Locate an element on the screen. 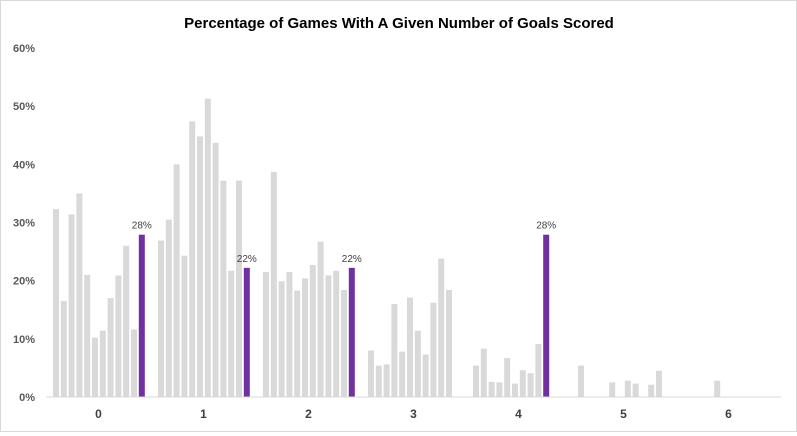 The image size is (797, 436). x-tick-label: 1 is located at coordinates (203, 414).